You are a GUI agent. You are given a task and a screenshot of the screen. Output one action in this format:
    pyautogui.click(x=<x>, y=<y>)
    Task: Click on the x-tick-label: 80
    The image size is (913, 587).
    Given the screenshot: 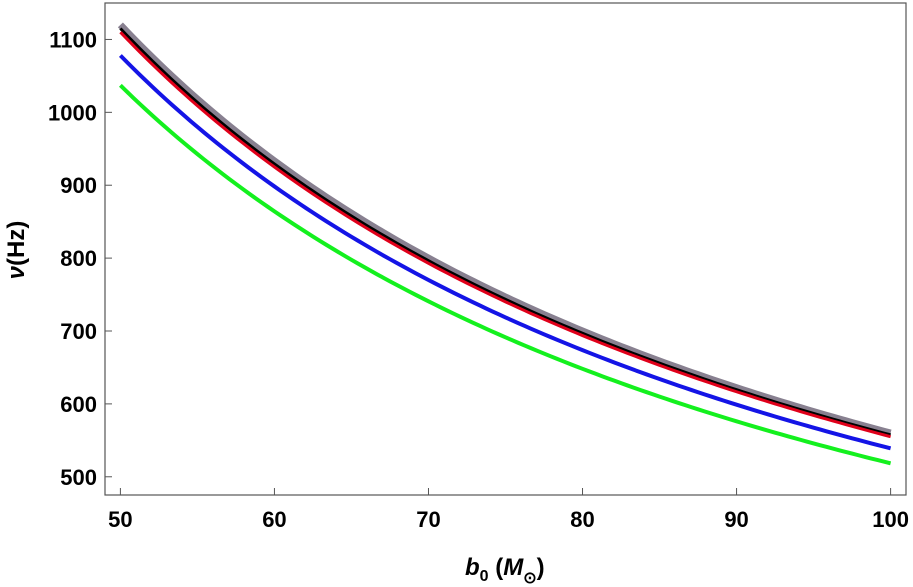 What is the action you would take?
    pyautogui.click(x=582, y=519)
    